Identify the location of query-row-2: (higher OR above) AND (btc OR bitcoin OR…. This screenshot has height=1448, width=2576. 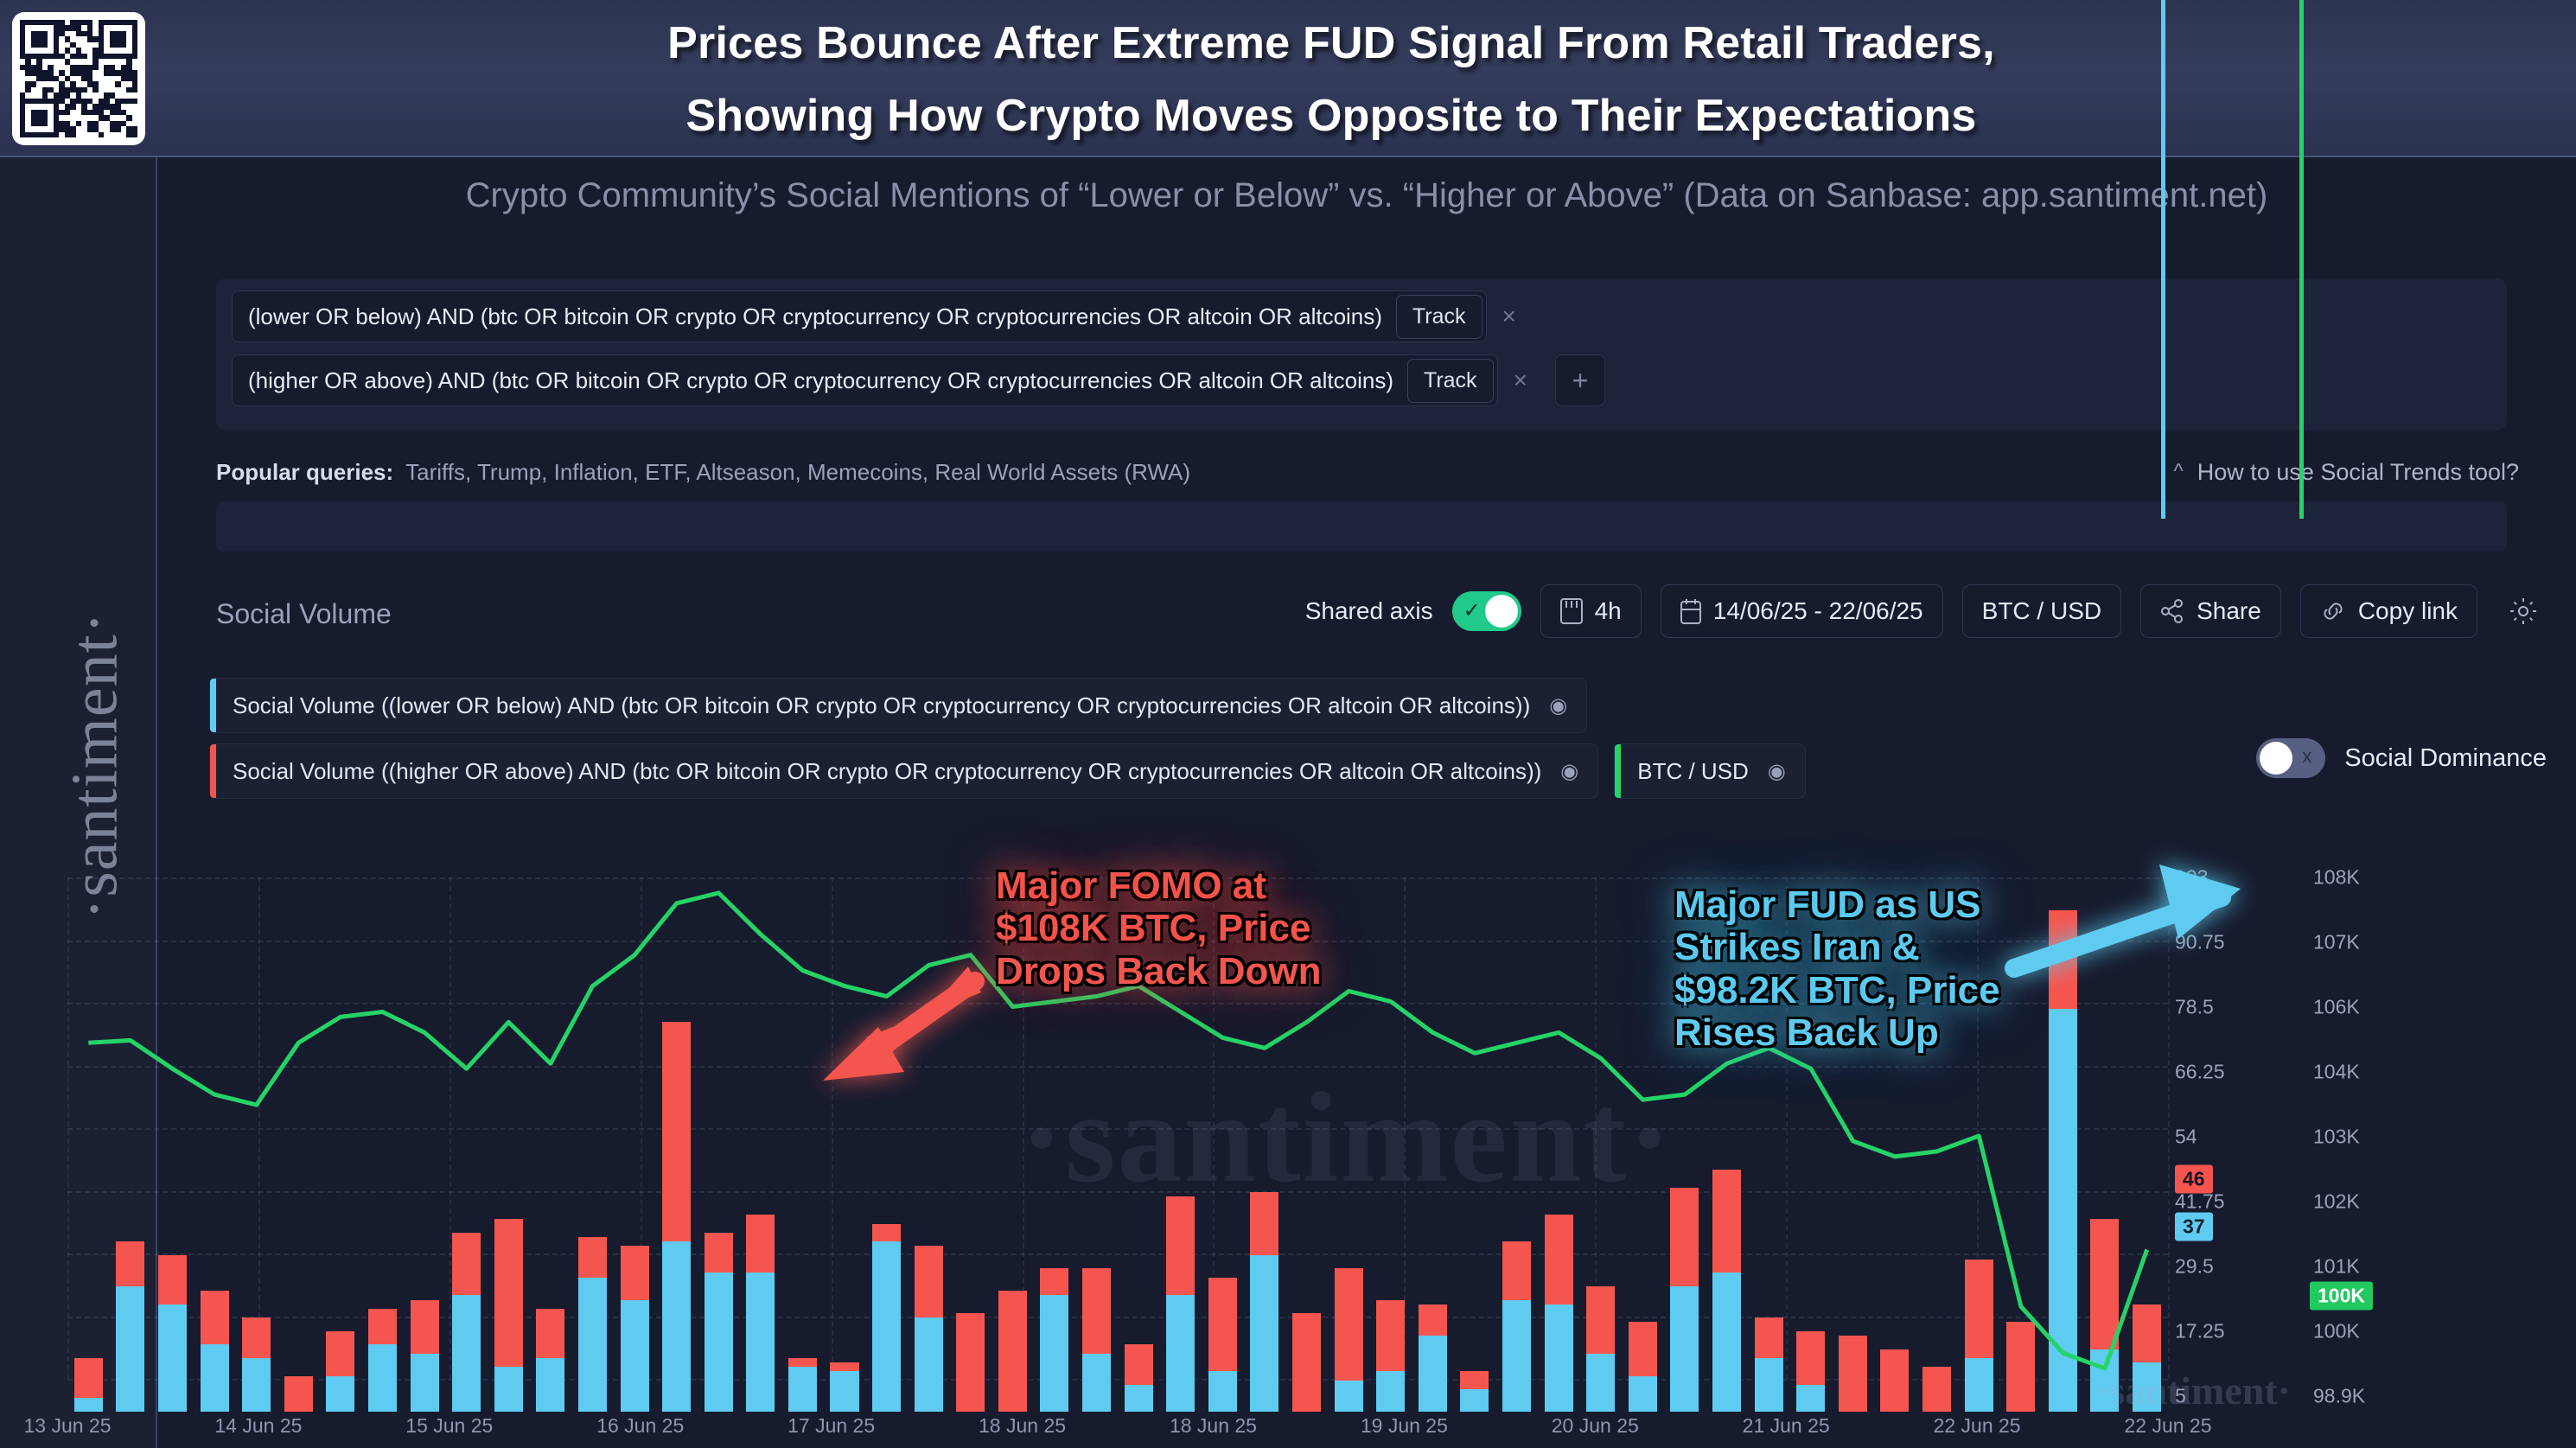
(918, 380).